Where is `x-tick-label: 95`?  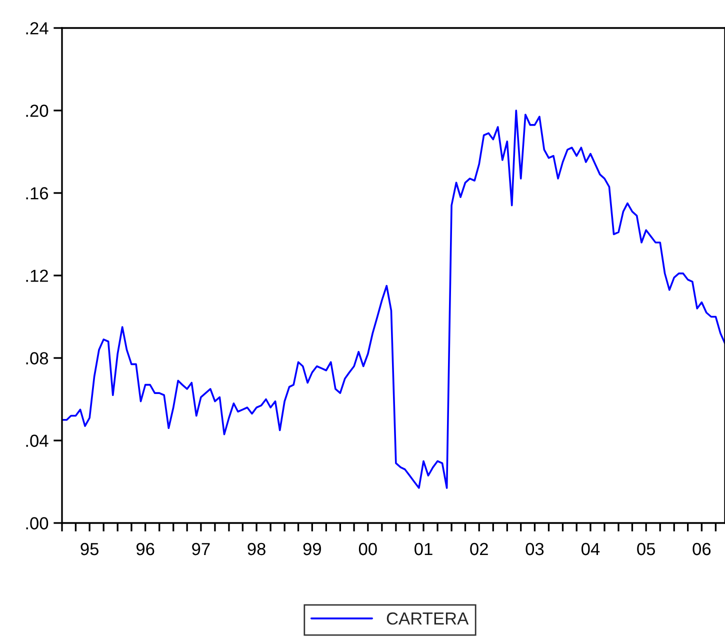 x-tick-label: 95 is located at coordinates (89, 549).